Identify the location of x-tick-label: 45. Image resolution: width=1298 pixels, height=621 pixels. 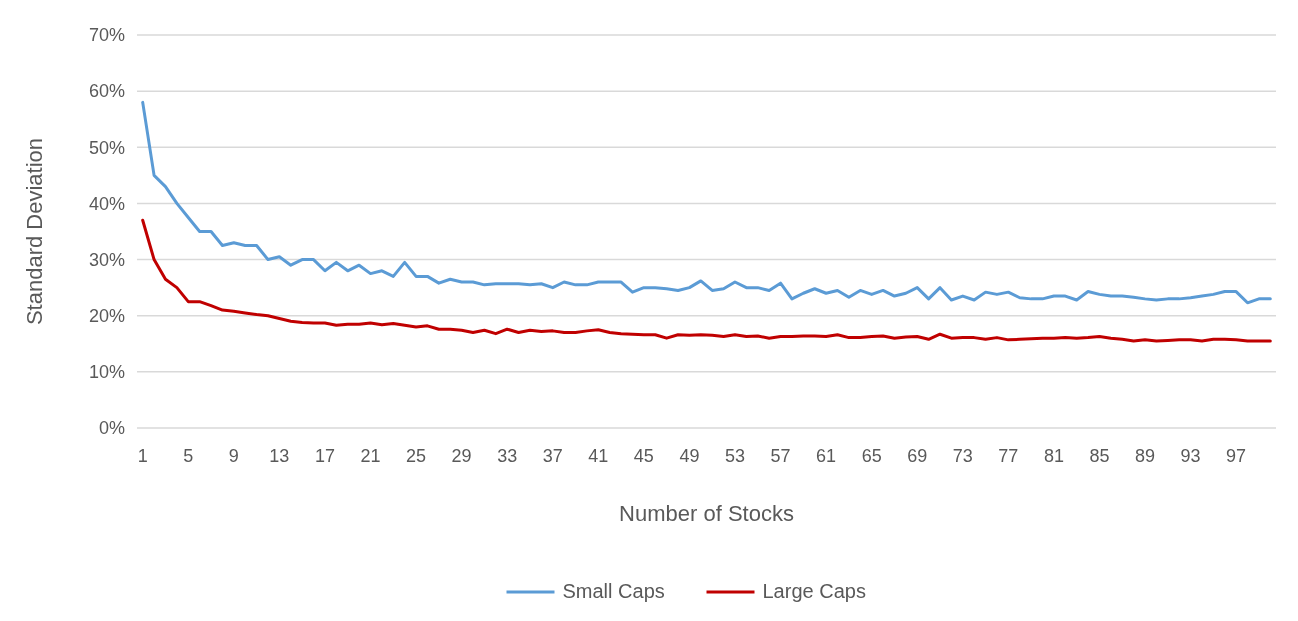
(643, 456).